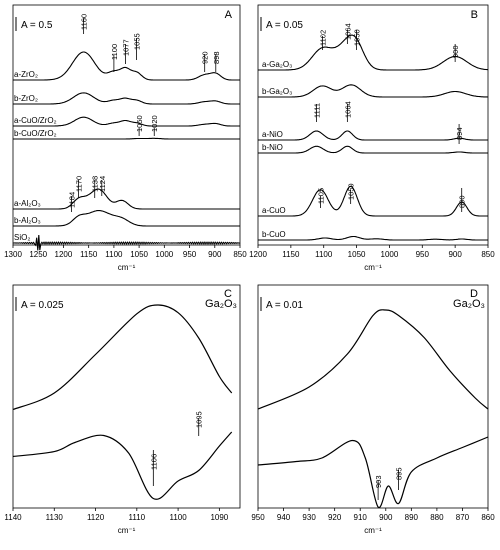 The image size is (500, 550). Describe the element at coordinates (322, 38) in the screenshot. I see `peak-label: 1102` at that location.